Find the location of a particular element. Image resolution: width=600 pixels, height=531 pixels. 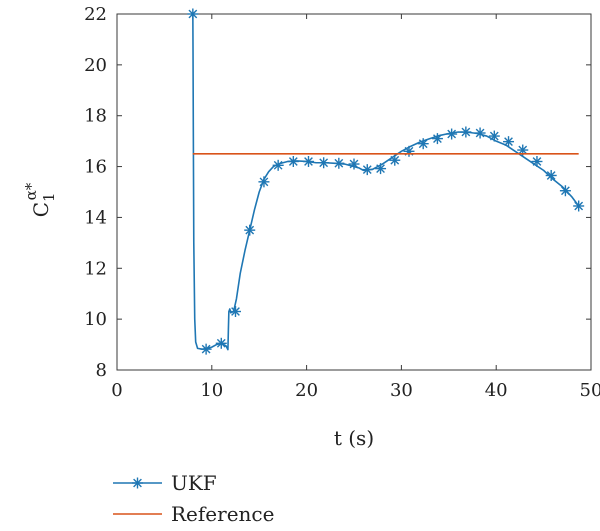

x-tick-label: 20 is located at coordinates (306, 390).